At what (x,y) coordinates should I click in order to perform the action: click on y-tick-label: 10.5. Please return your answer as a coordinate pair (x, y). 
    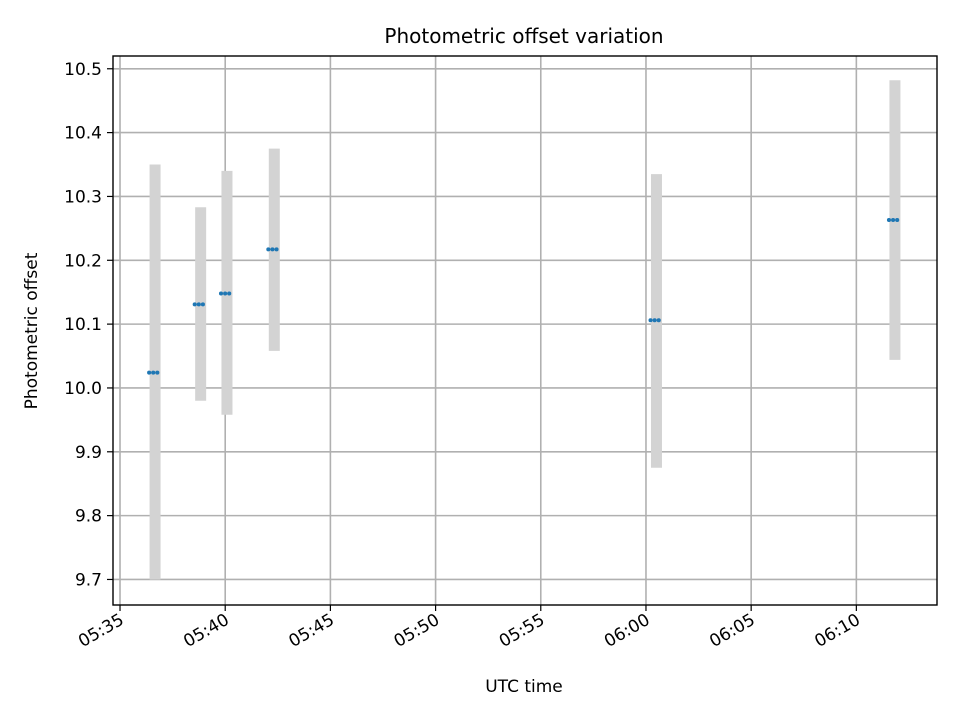
    Looking at the image, I should click on (83, 70).